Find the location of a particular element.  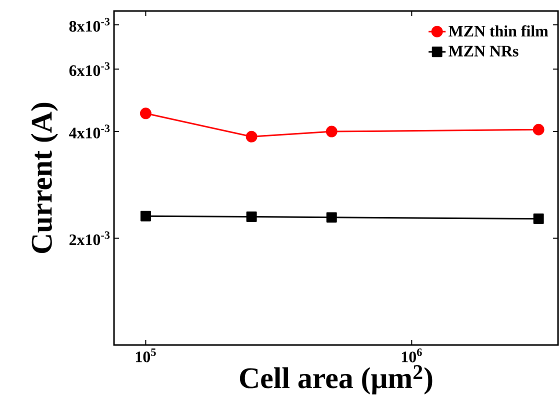

legend-label: MZN NRs is located at coordinates (483, 51).